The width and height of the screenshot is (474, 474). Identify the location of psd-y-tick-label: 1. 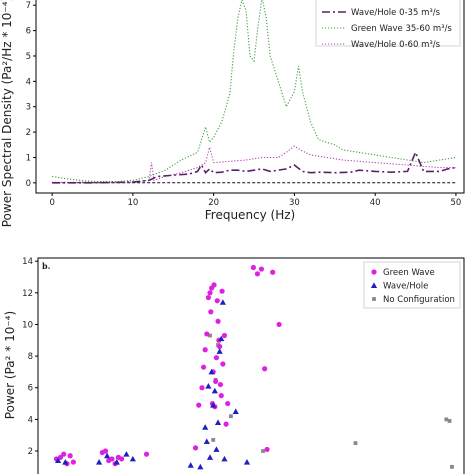
(28, 158).